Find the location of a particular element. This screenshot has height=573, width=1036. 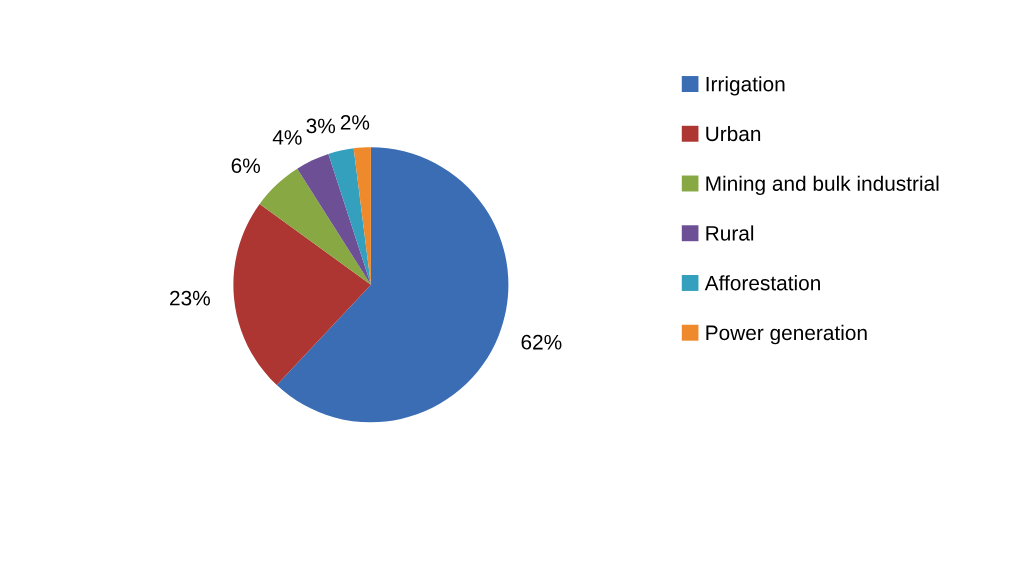

legend-label: Irrigation is located at coordinates (745, 86).